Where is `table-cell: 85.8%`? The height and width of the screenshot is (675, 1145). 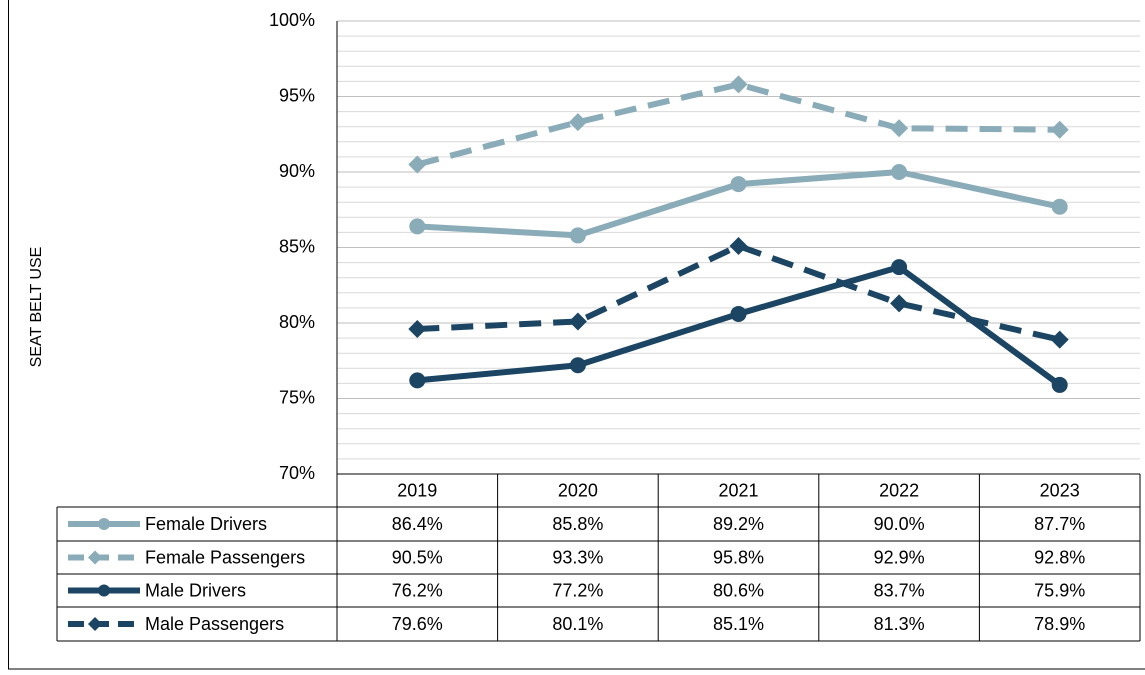
table-cell: 85.8% is located at coordinates (577, 524).